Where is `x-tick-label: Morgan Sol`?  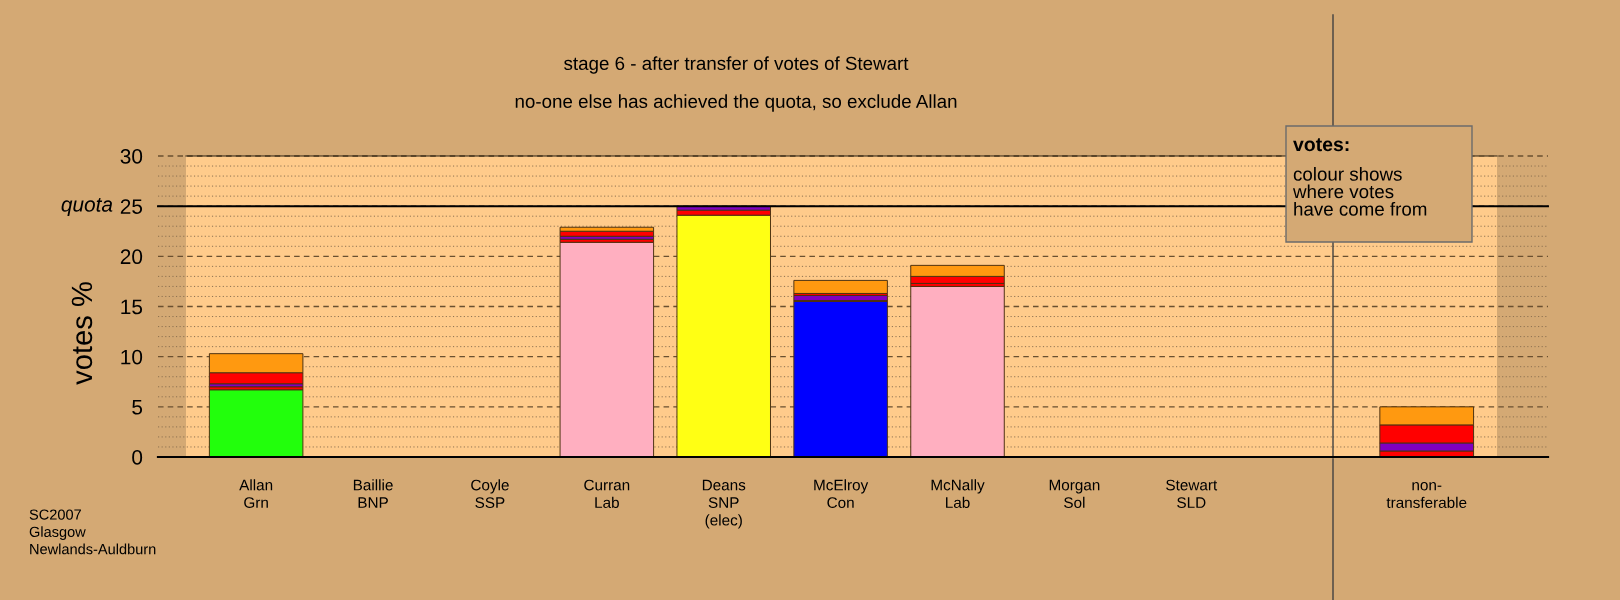 x-tick-label: Morgan Sol is located at coordinates (1074, 494).